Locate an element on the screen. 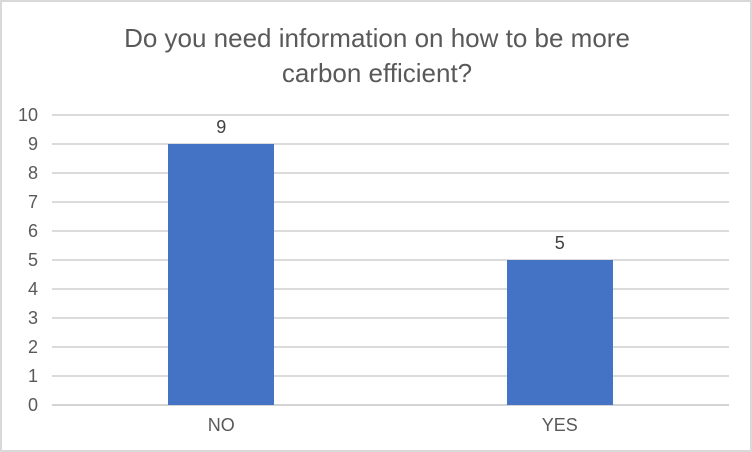 Image resolution: width=752 pixels, height=452 pixels. y-axis-tick-label: 9 is located at coordinates (32, 144).